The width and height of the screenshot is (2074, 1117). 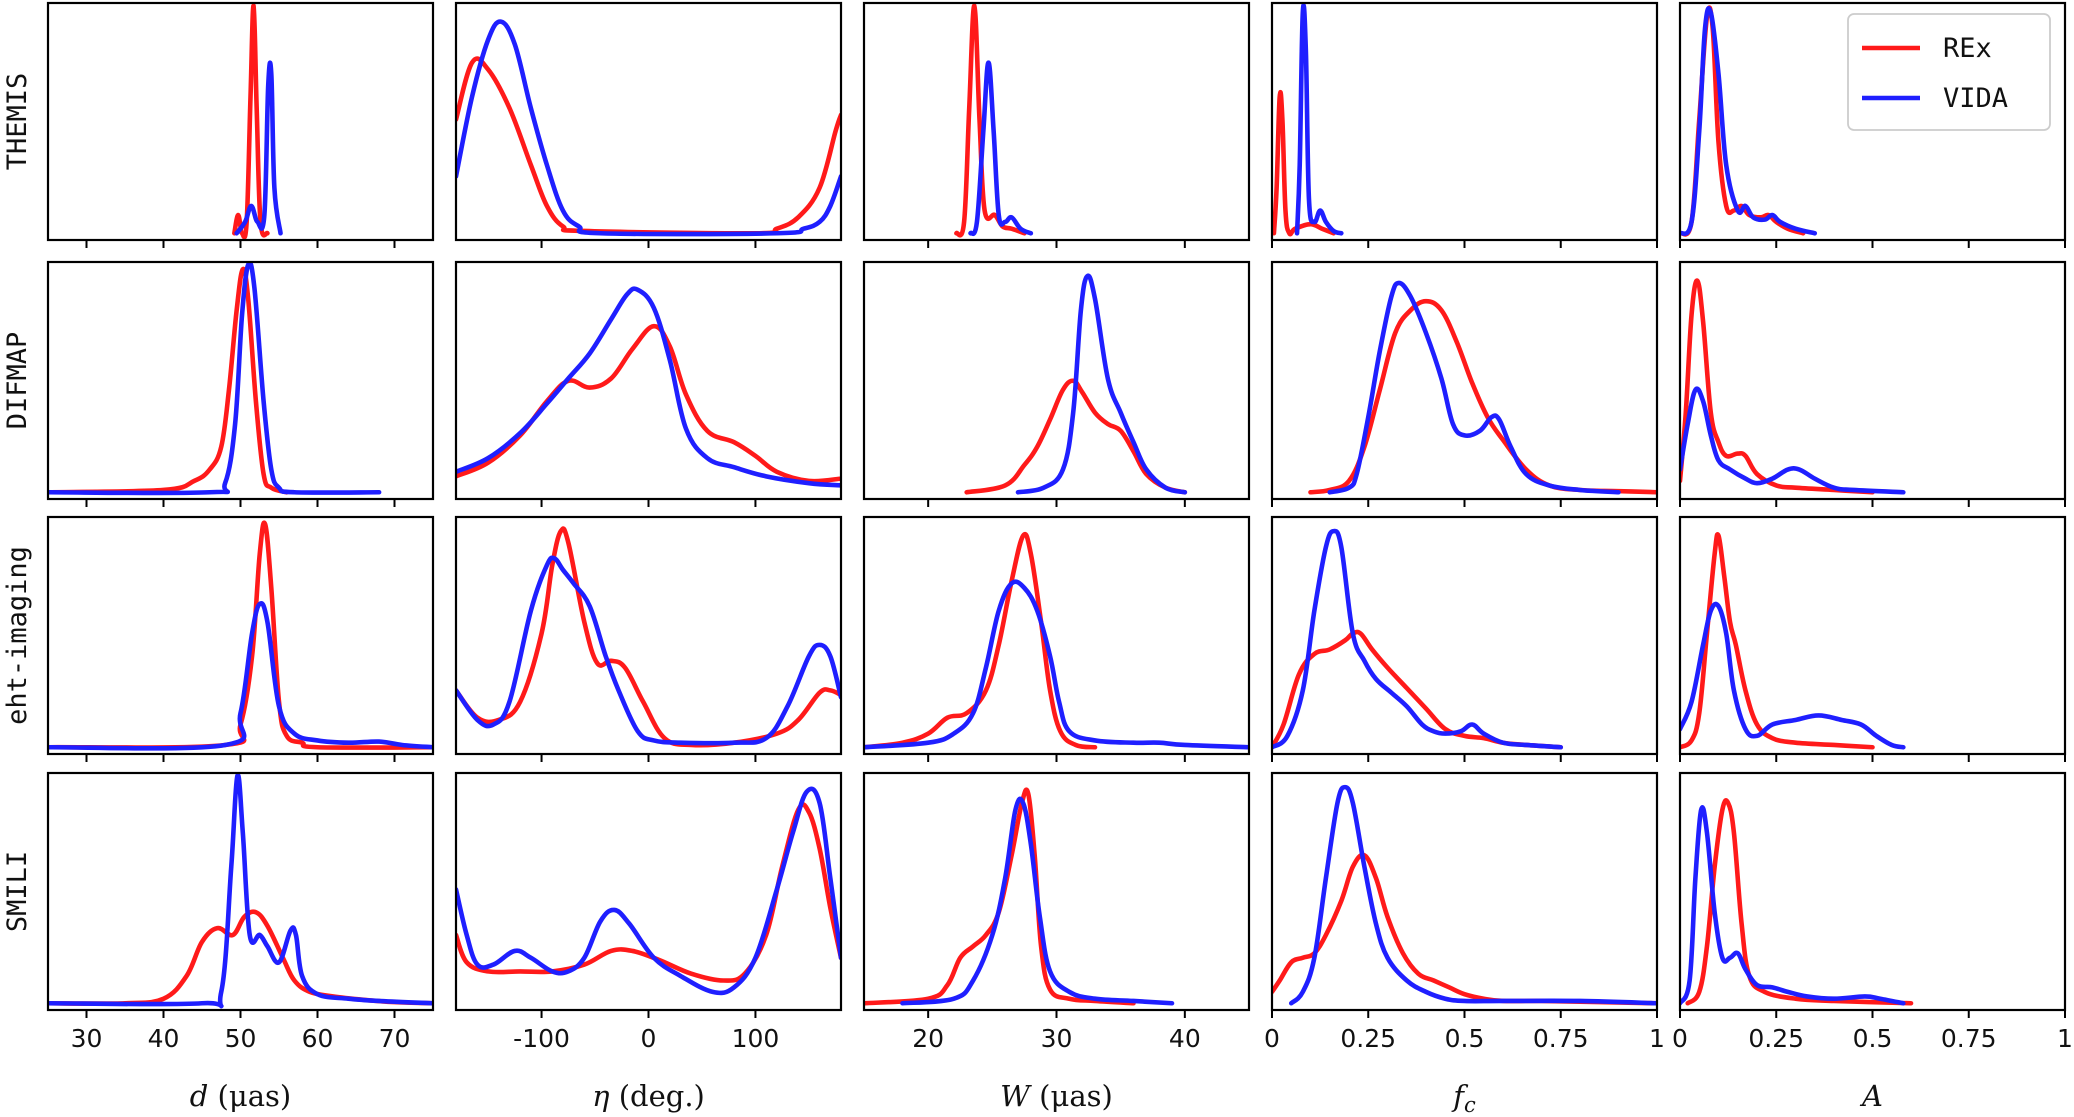 What do you see at coordinates (17, 635) in the screenshot?
I see `row-label-ehtim: eht-imaging` at bounding box center [17, 635].